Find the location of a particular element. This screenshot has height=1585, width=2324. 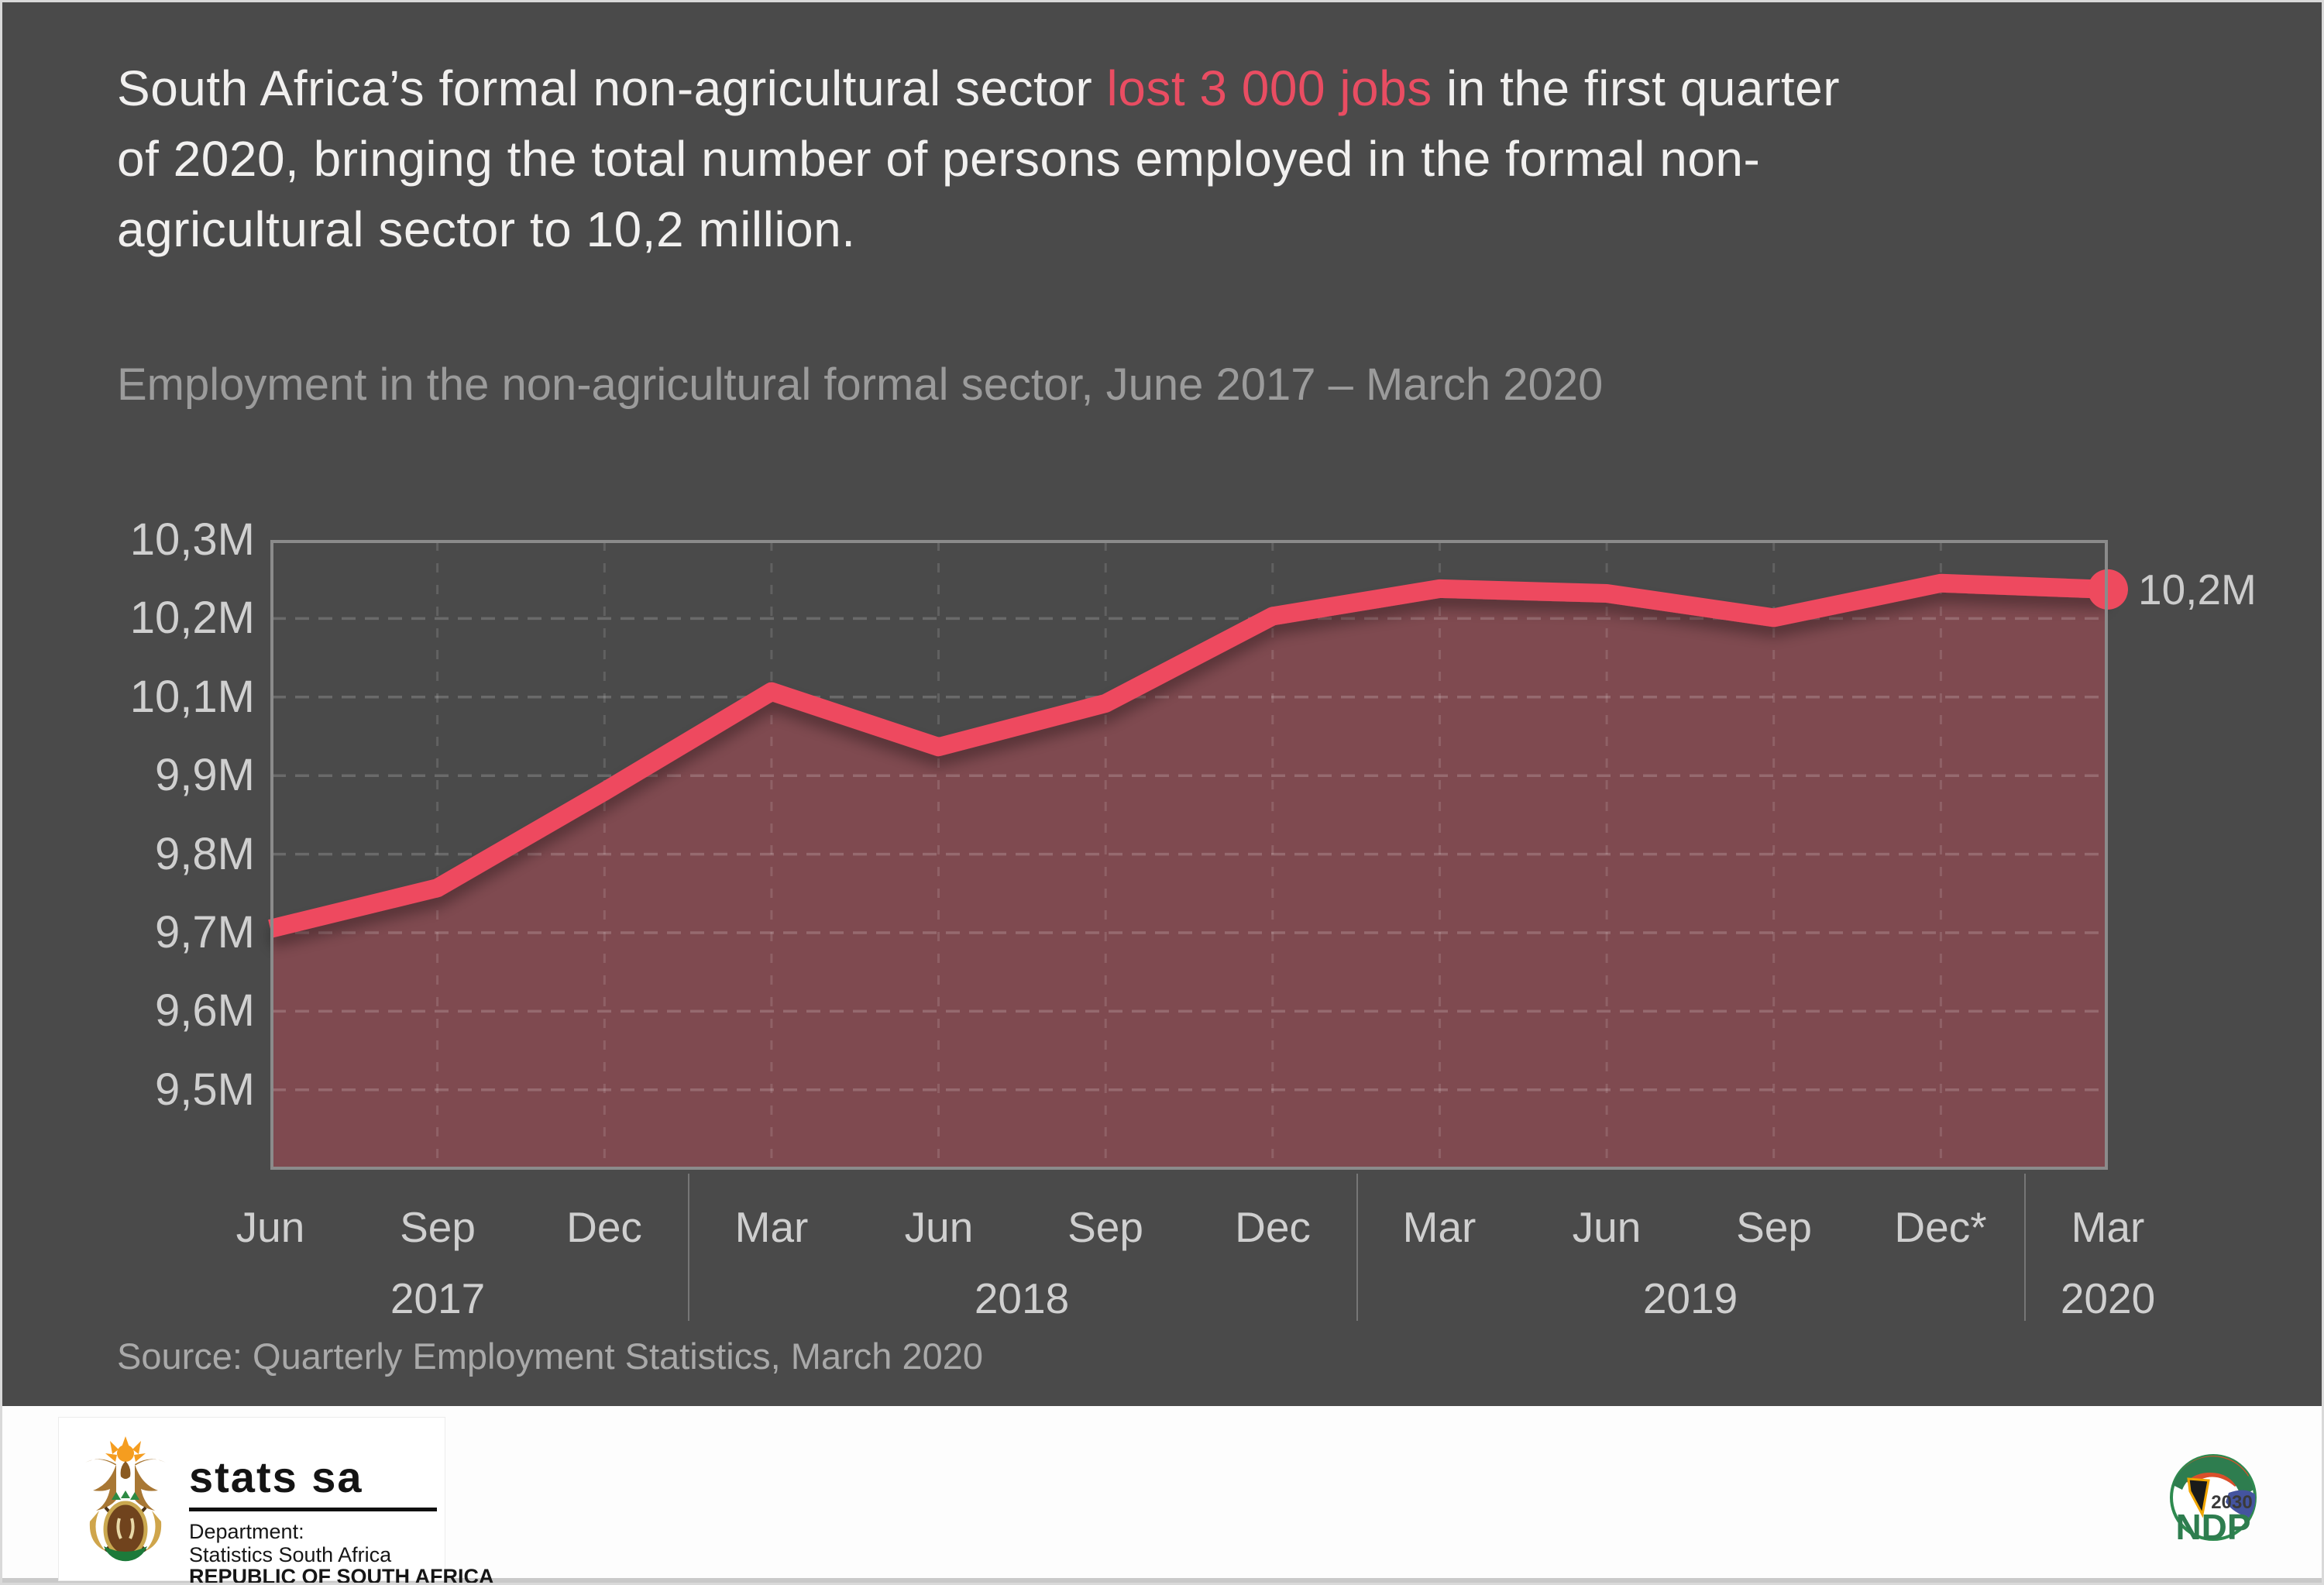

y-tick-label: 9,6M is located at coordinates (205, 1010).